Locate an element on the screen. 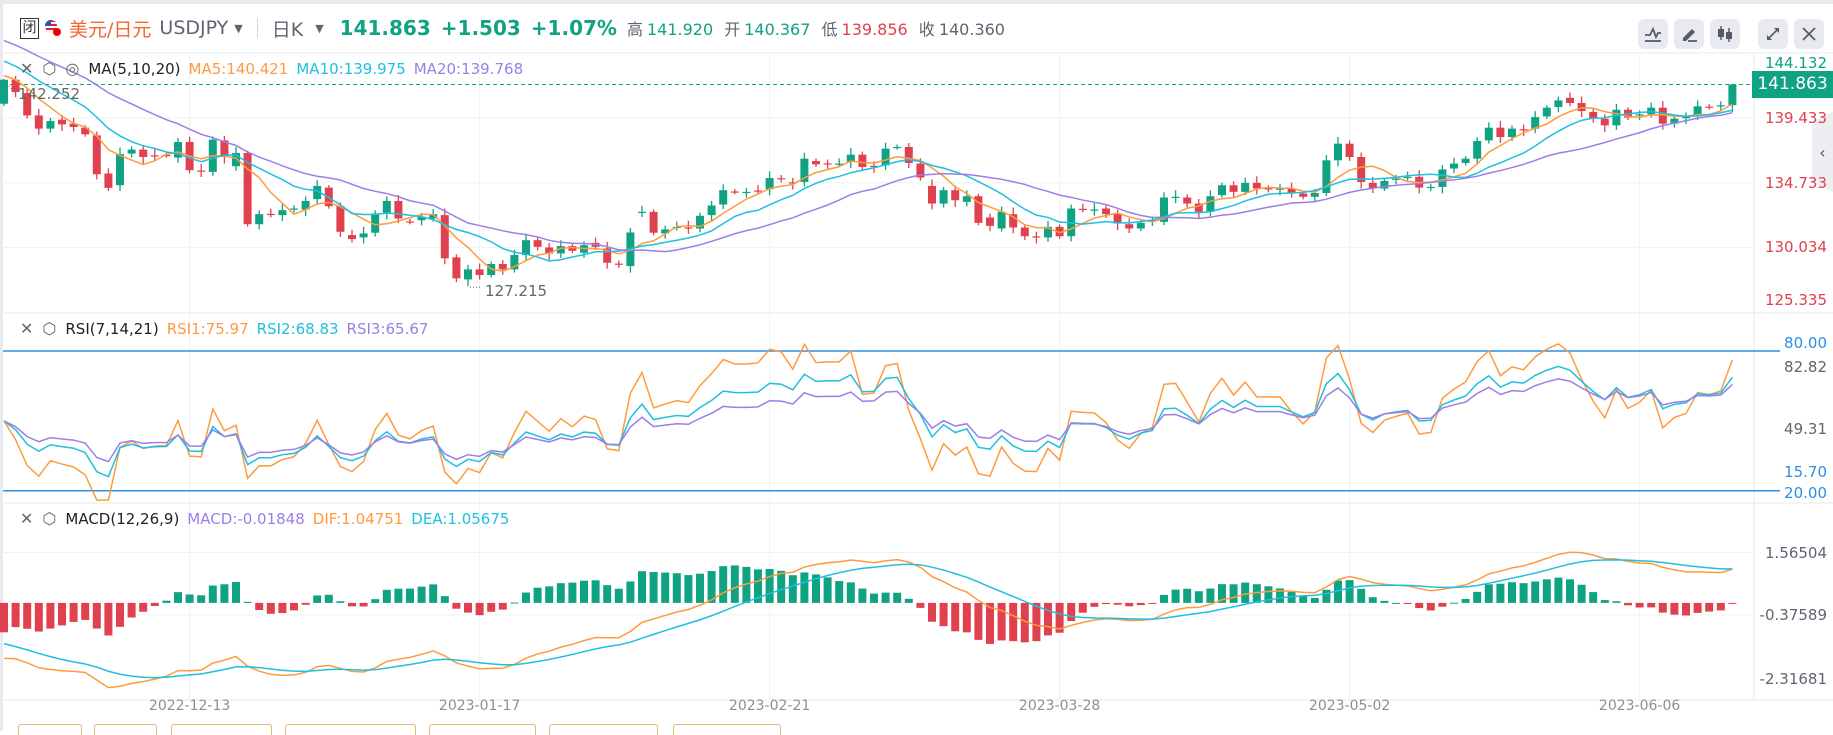 Image resolution: width=1833 pixels, height=735 pixels. close-button is located at coordinates (1809, 34).